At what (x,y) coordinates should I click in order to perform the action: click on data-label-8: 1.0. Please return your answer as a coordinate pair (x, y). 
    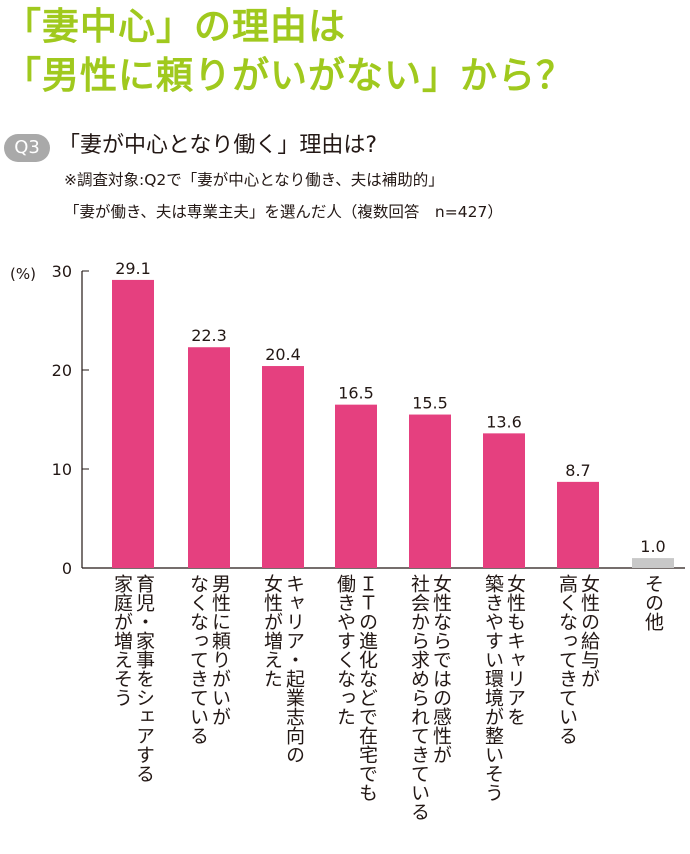
    Looking at the image, I should click on (652, 546).